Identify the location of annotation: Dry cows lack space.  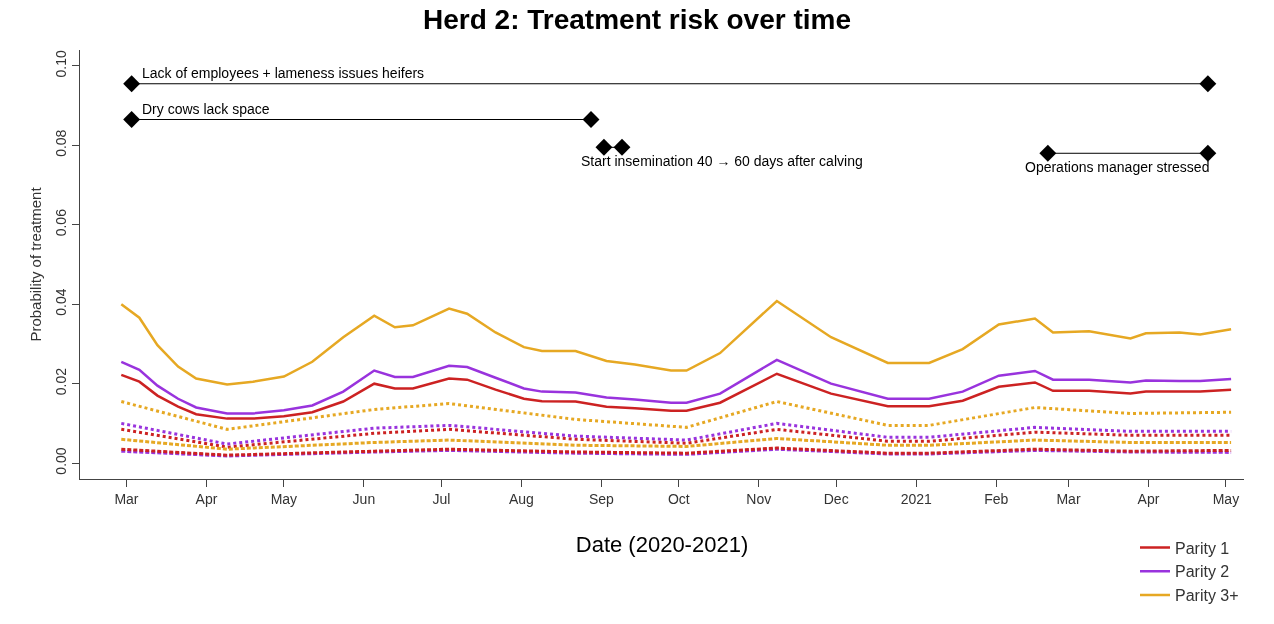
(206, 109).